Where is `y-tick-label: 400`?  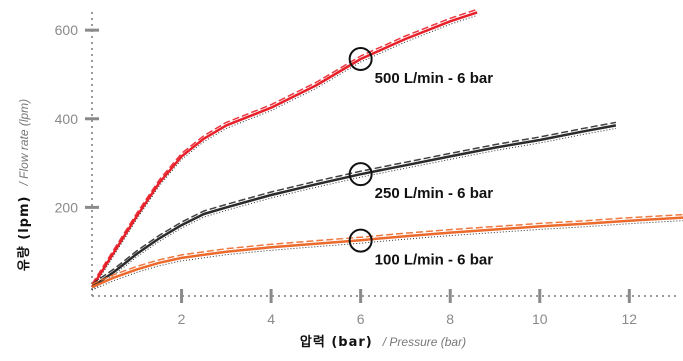 y-tick-label: 400 is located at coordinates (67, 119).